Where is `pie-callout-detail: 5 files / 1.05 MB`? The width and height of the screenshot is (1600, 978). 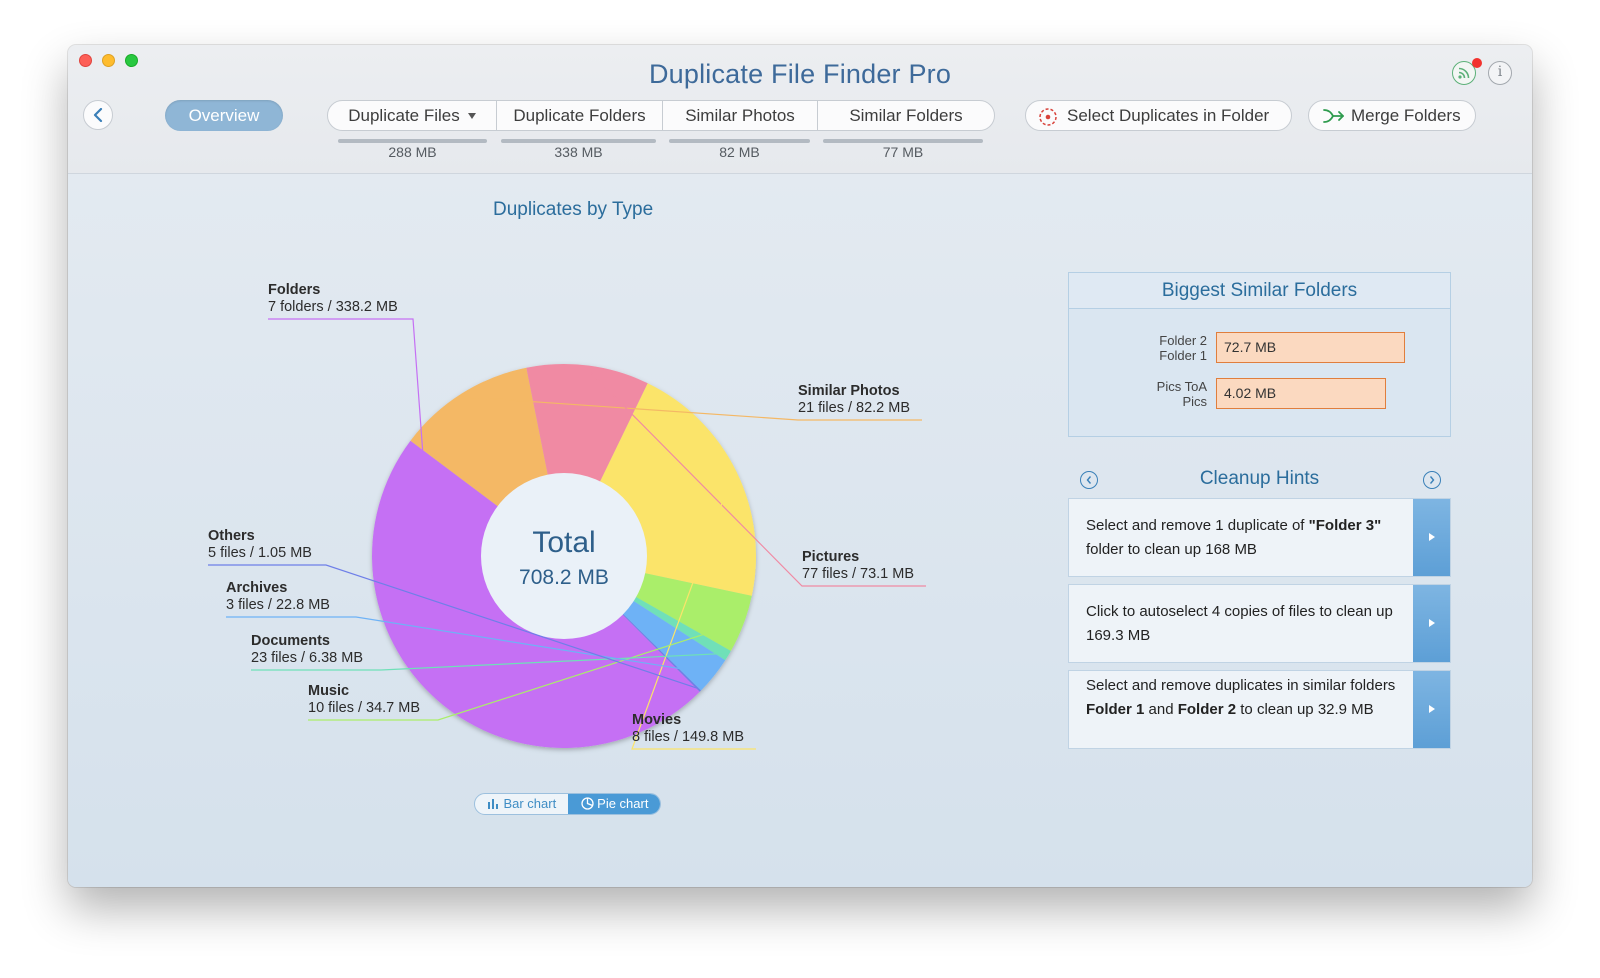
pie-callout-detail: 5 files / 1.05 MB is located at coordinates (260, 553).